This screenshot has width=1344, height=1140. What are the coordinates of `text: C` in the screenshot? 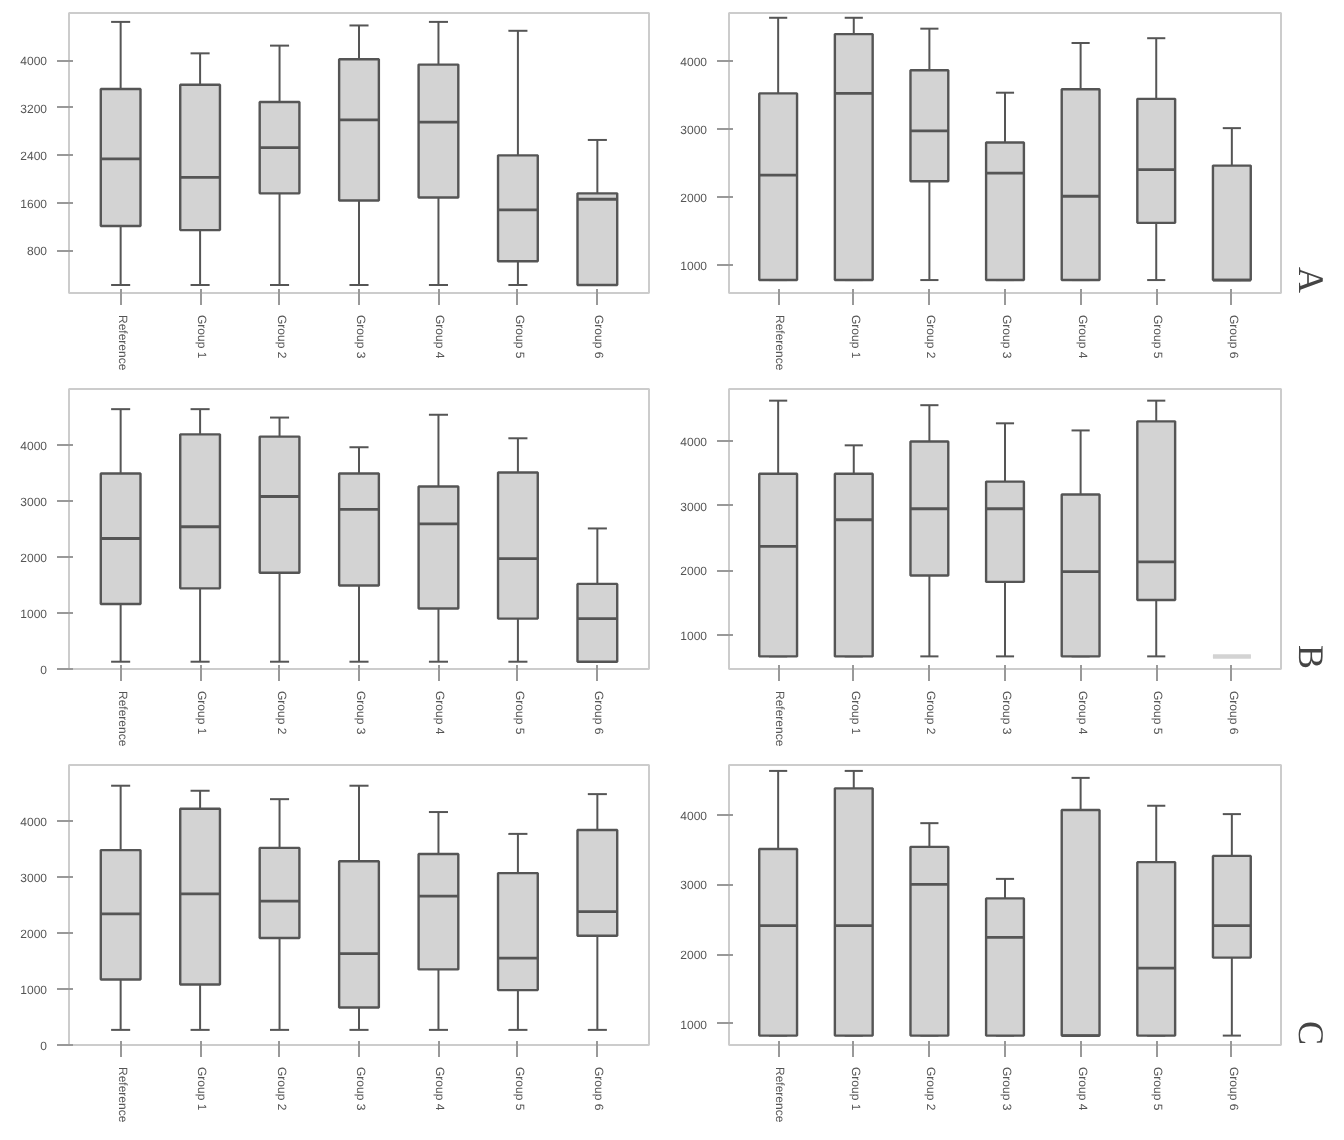 It's located at (1311, 1033).